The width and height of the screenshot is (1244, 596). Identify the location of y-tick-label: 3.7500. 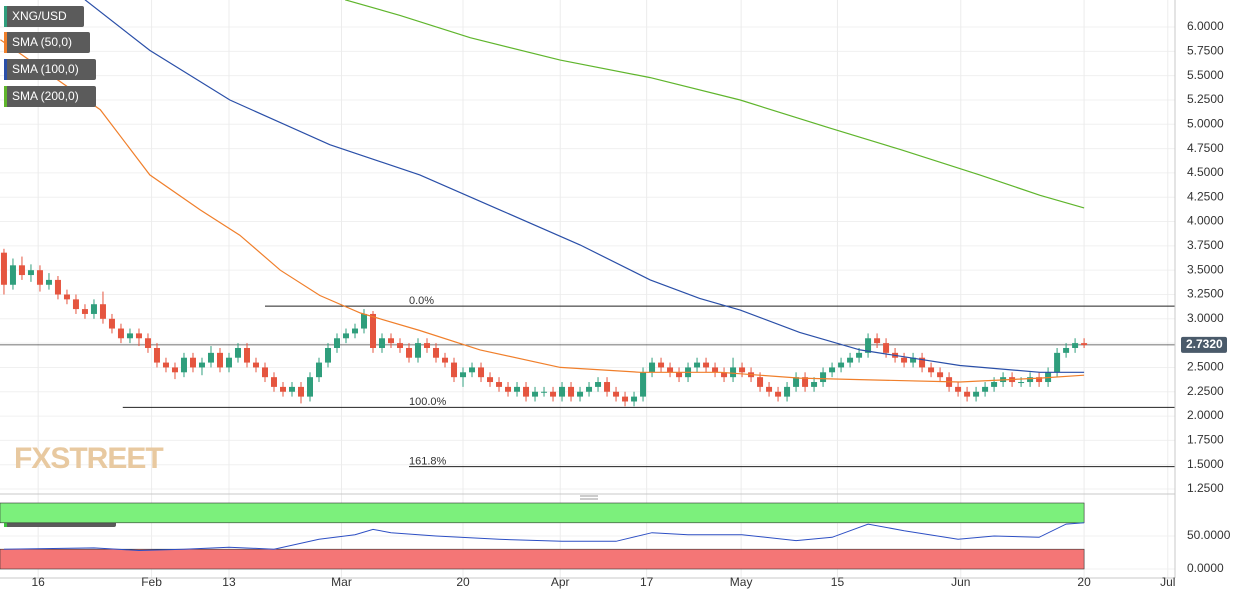
(1205, 245).